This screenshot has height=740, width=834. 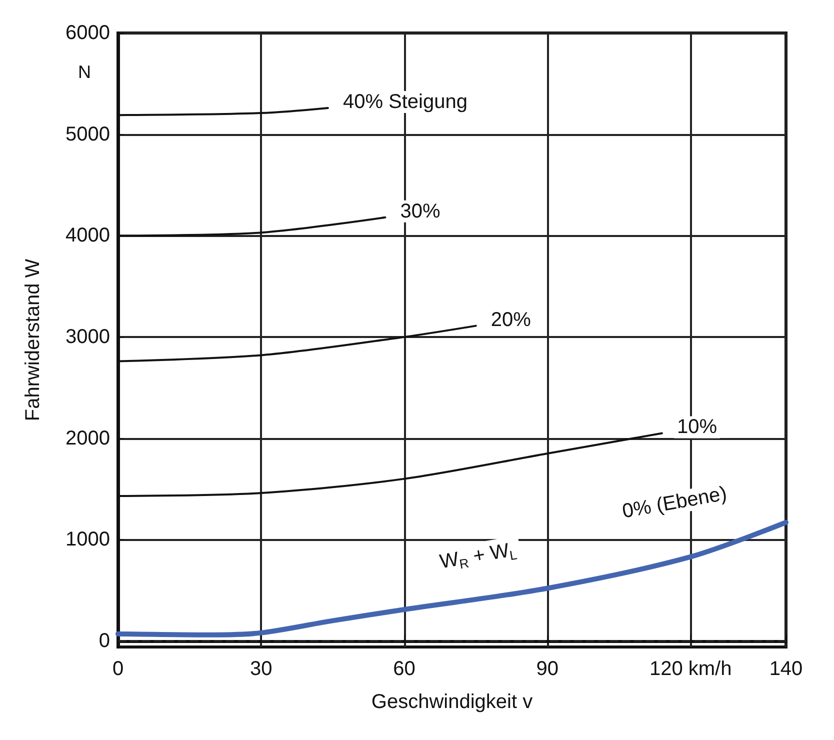 What do you see at coordinates (690, 669) in the screenshot?
I see `x-tick-label: 120 km/h` at bounding box center [690, 669].